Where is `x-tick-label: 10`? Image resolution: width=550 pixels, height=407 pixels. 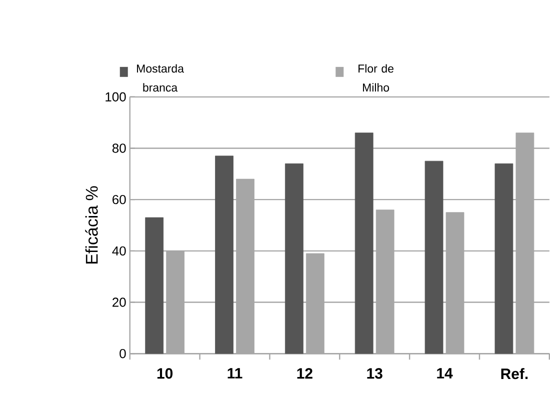
x-tick-label: 10 is located at coordinates (165, 373).